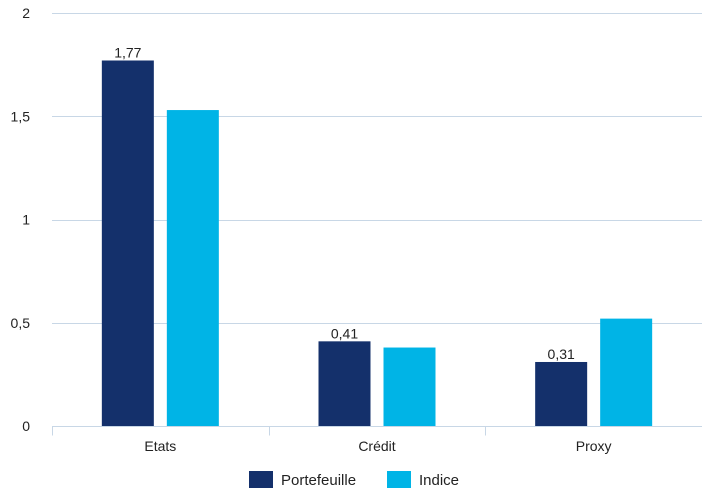 The image size is (702, 488). What do you see at coordinates (21, 219) in the screenshot?
I see `y-axis-tick-labels: 0 0,5 1 1,5 2` at bounding box center [21, 219].